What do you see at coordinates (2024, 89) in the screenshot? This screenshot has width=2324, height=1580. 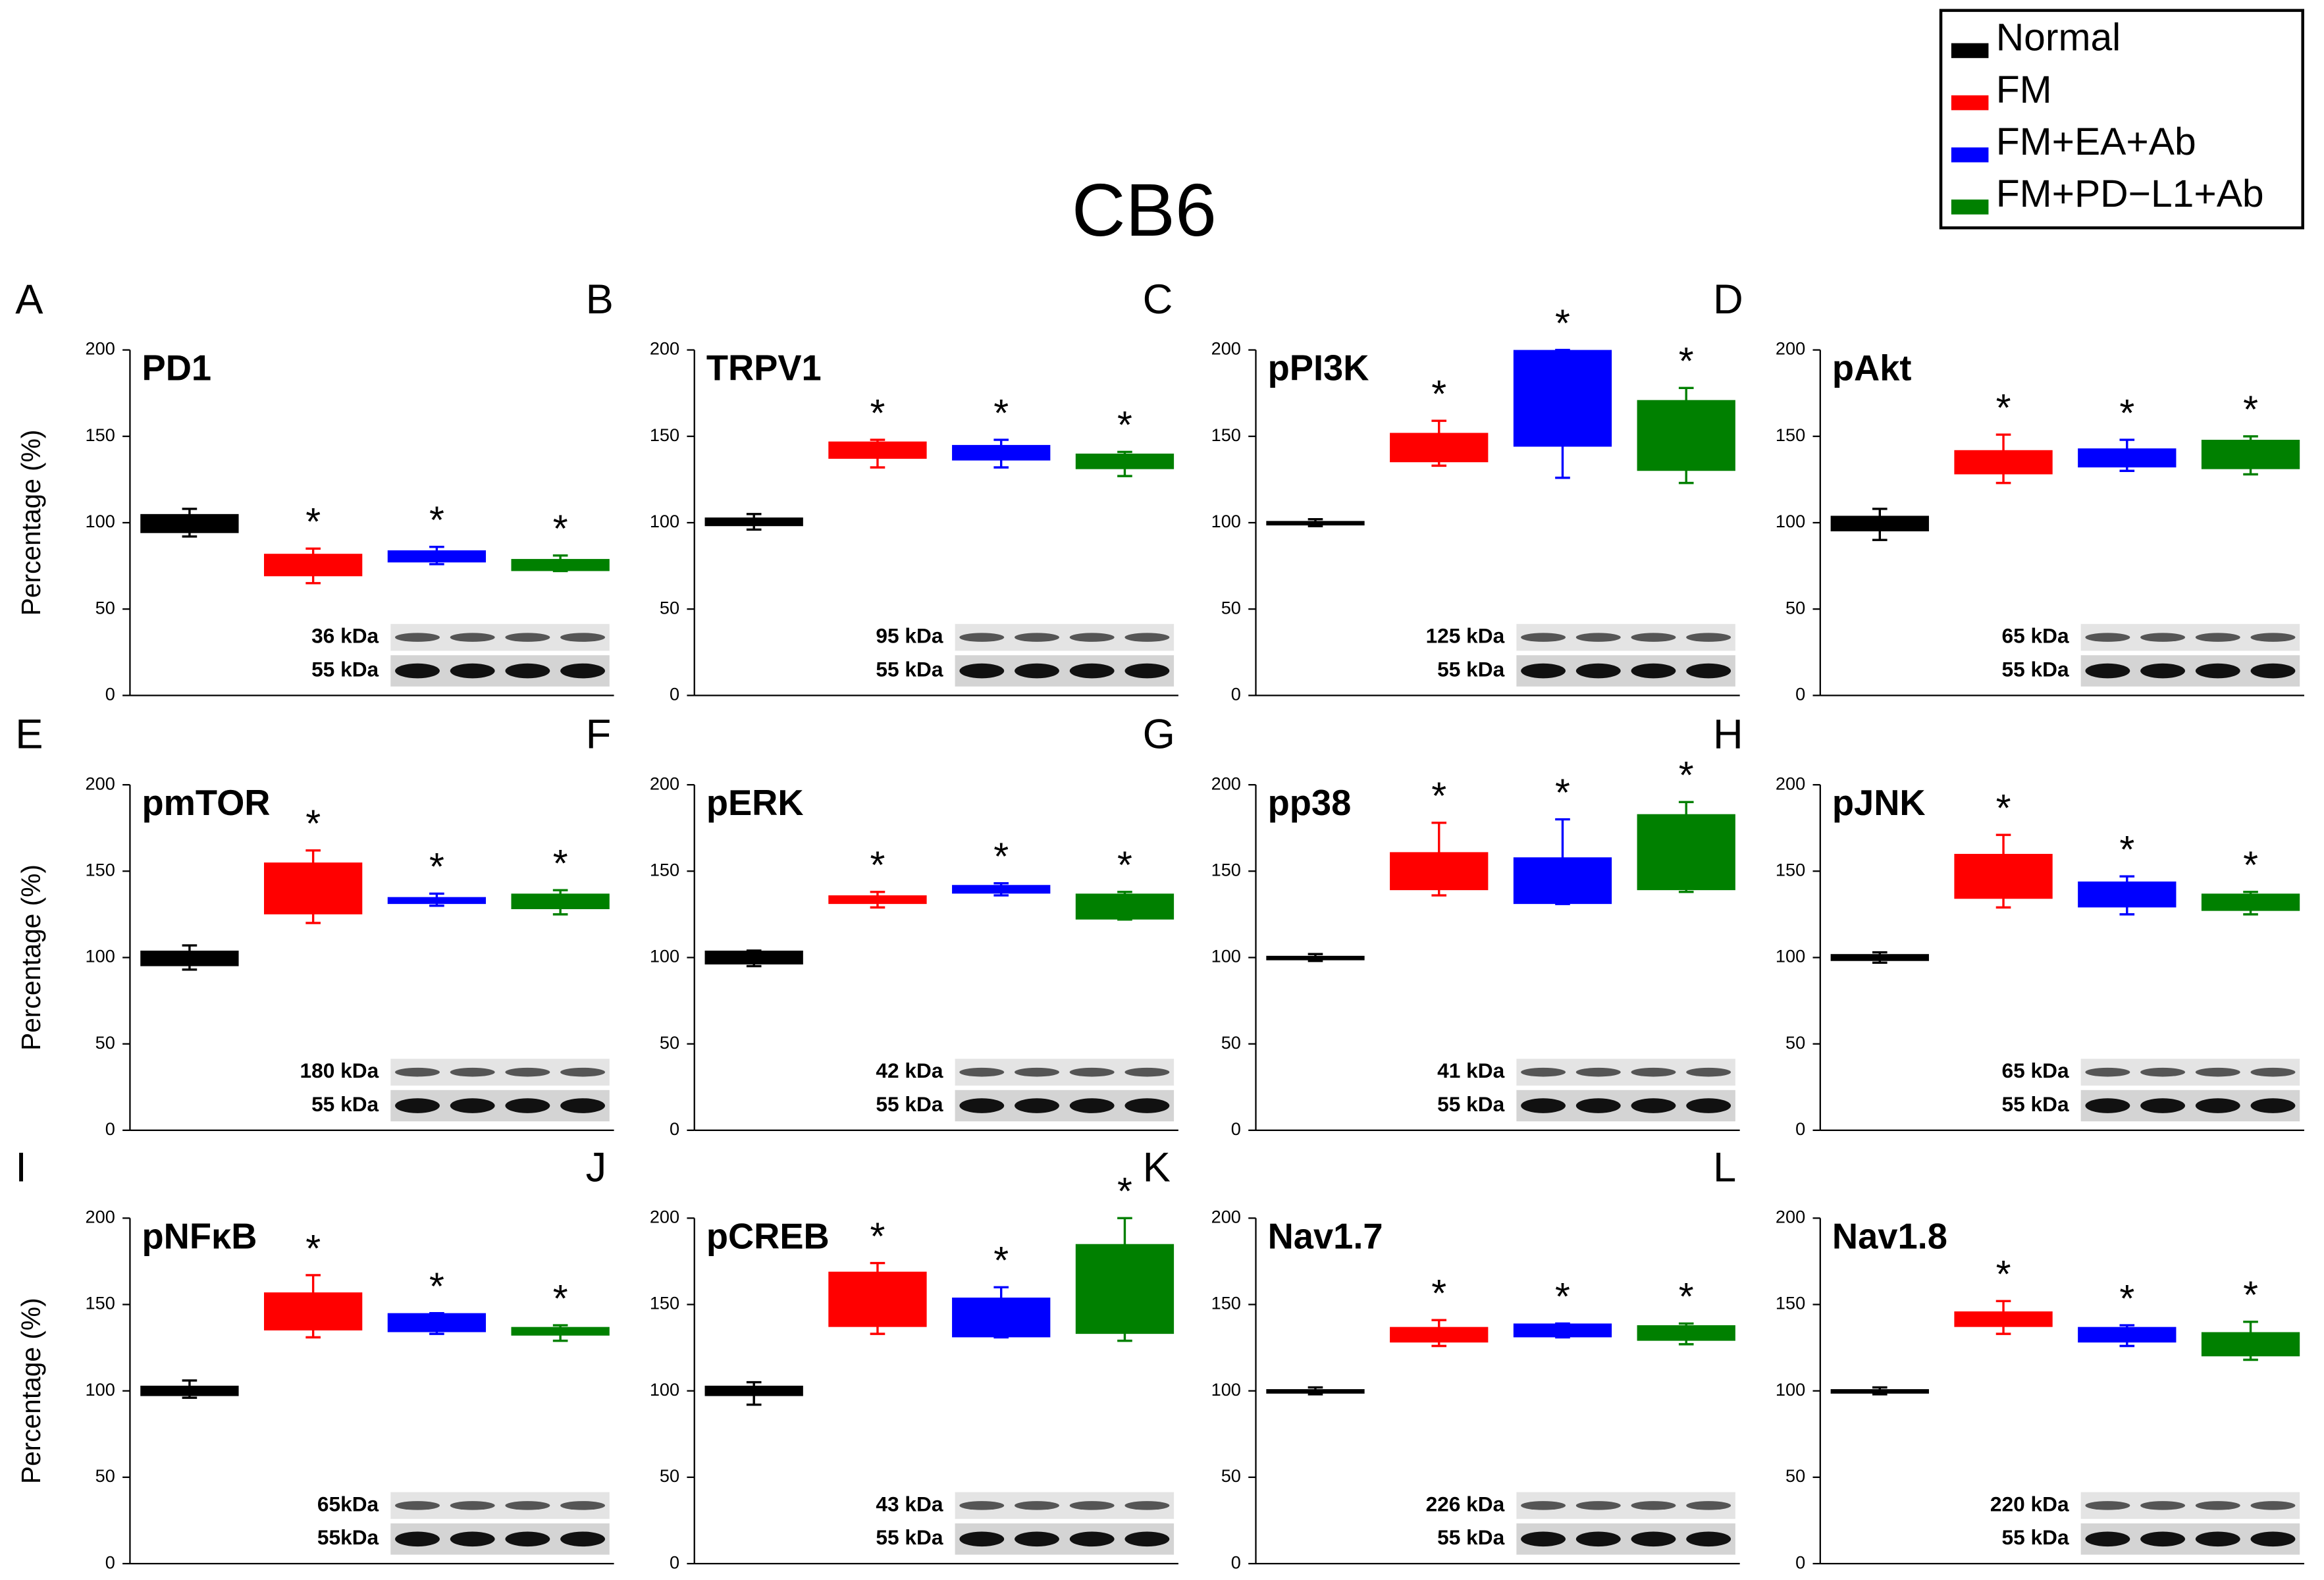 I see `legend-label: FM` at bounding box center [2024, 89].